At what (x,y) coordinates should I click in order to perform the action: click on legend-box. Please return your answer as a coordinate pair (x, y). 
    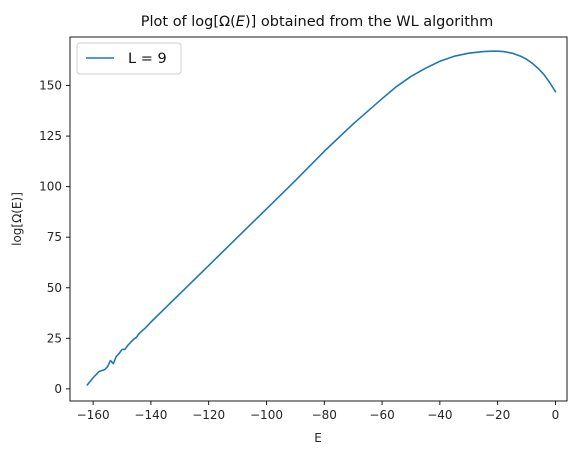
    Looking at the image, I should click on (129, 58).